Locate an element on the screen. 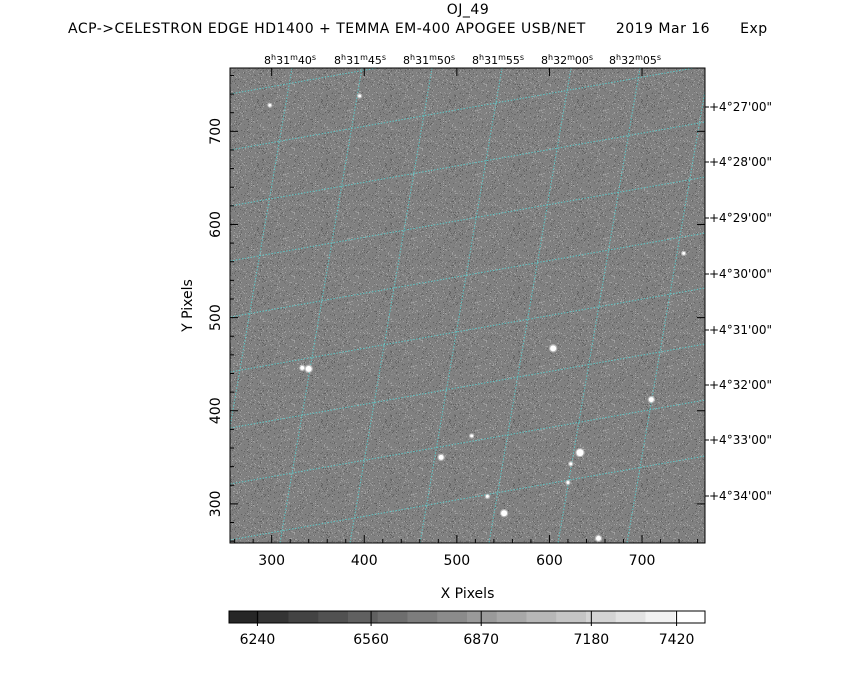 The height and width of the screenshot is (680, 850). dec-tick-label: +4°34'00" is located at coordinates (740, 496).